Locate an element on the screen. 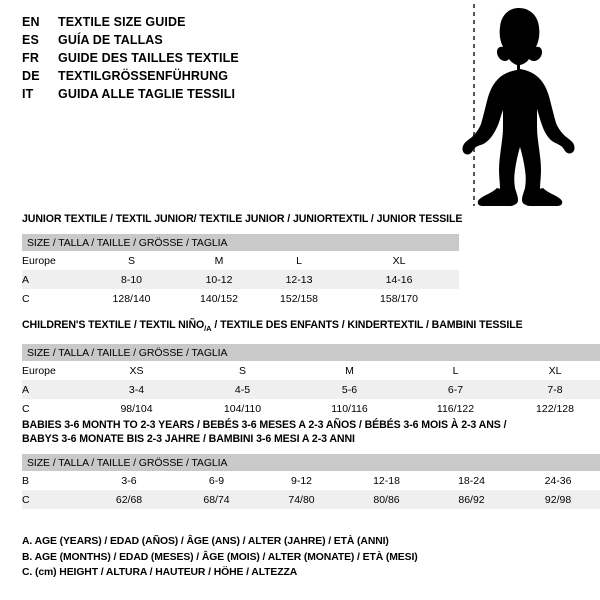 Image resolution: width=600 pixels, height=600 pixels. table-row: Europe XS S M L XL is located at coordinates (311, 370).